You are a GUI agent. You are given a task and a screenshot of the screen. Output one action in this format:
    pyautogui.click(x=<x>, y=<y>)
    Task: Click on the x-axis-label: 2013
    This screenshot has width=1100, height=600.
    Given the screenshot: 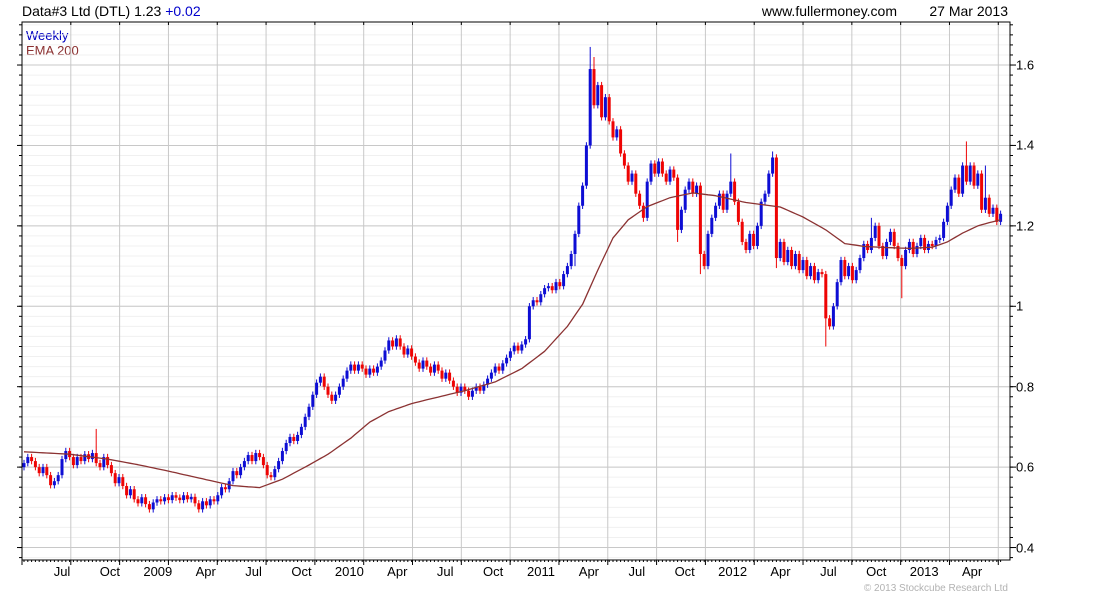 What is the action you would take?
    pyautogui.click(x=924, y=571)
    